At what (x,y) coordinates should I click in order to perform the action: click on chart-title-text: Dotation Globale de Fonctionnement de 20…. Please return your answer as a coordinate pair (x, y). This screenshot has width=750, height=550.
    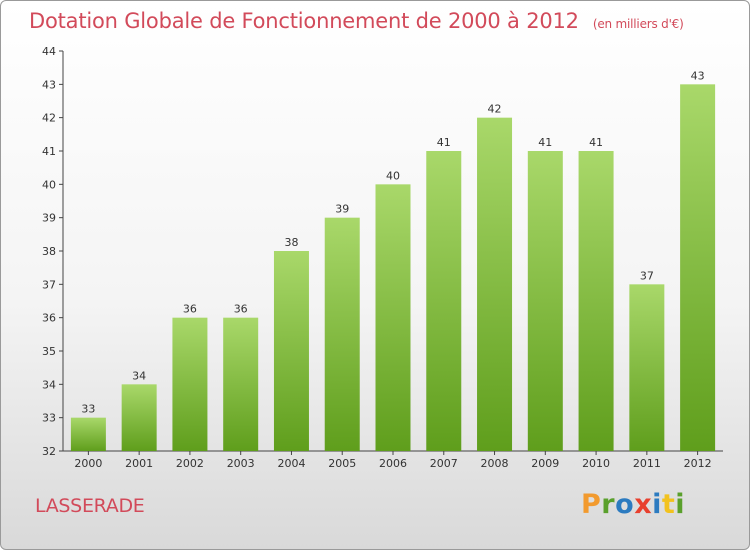
    Looking at the image, I should click on (304, 21).